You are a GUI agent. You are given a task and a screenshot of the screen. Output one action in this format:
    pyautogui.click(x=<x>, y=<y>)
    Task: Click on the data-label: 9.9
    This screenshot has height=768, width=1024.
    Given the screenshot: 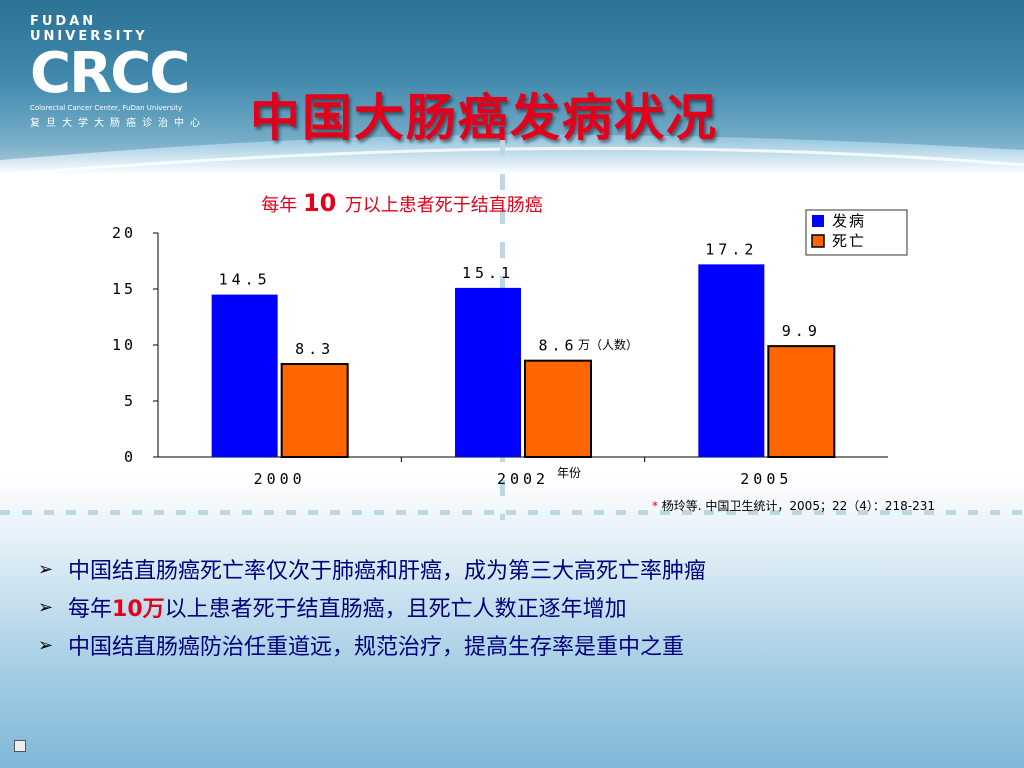 What is the action you would take?
    pyautogui.click(x=801, y=331)
    